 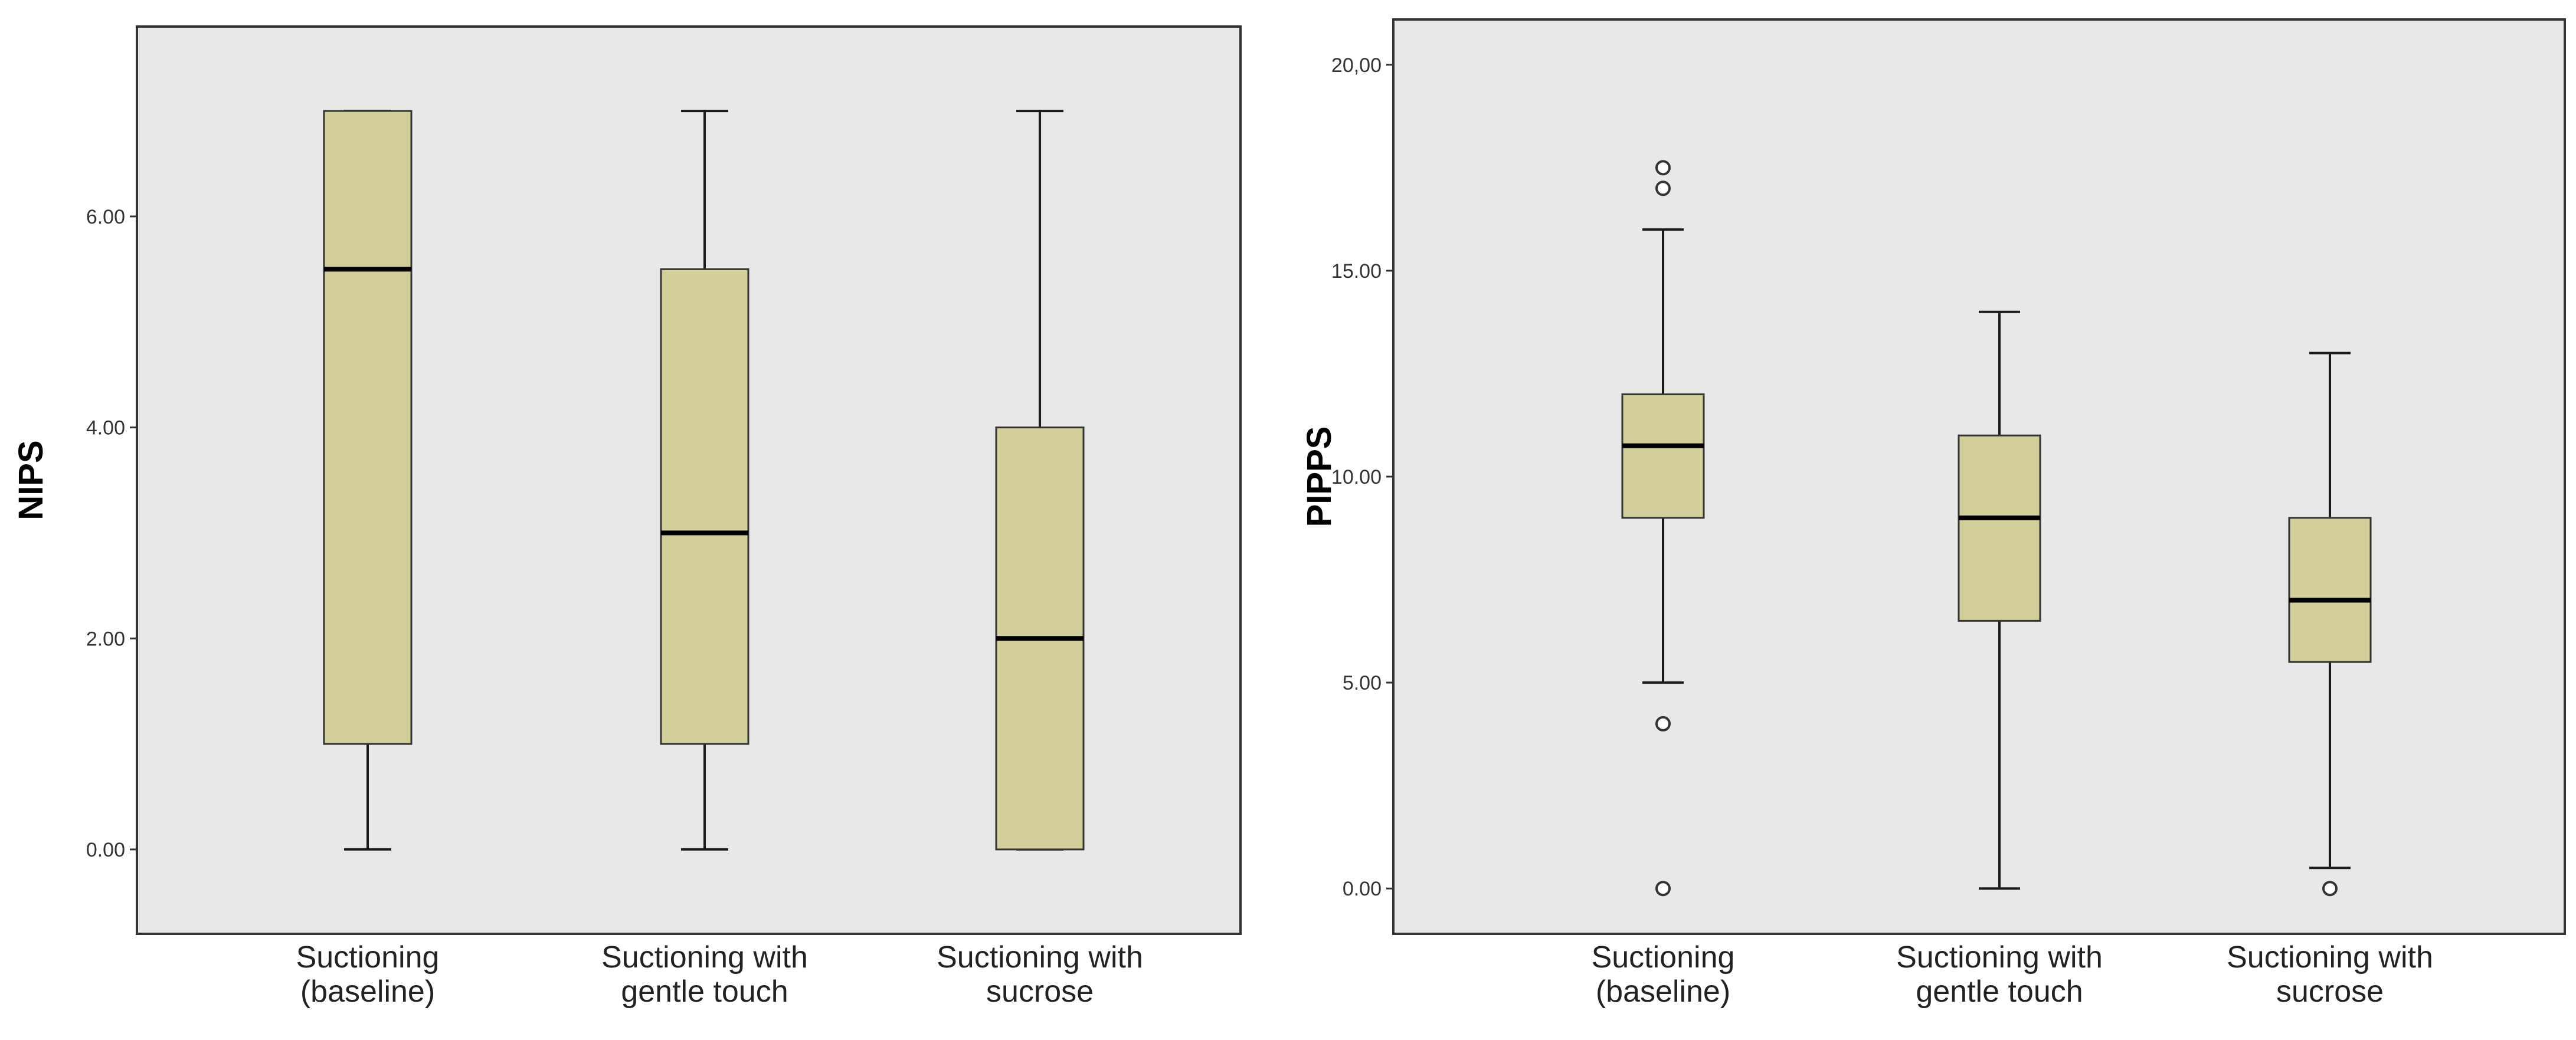 I want to click on pipps-y-axis-title: PIPPS, so click(x=1319, y=477).